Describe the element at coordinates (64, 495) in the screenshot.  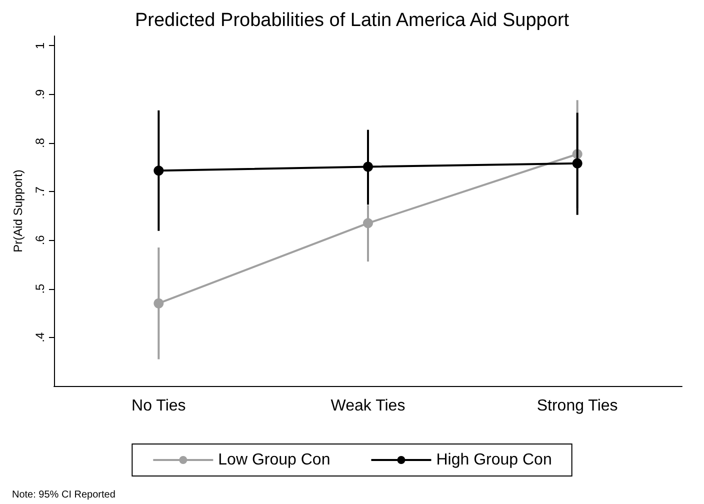
I see `text: Note: 95% CI Reported` at that location.